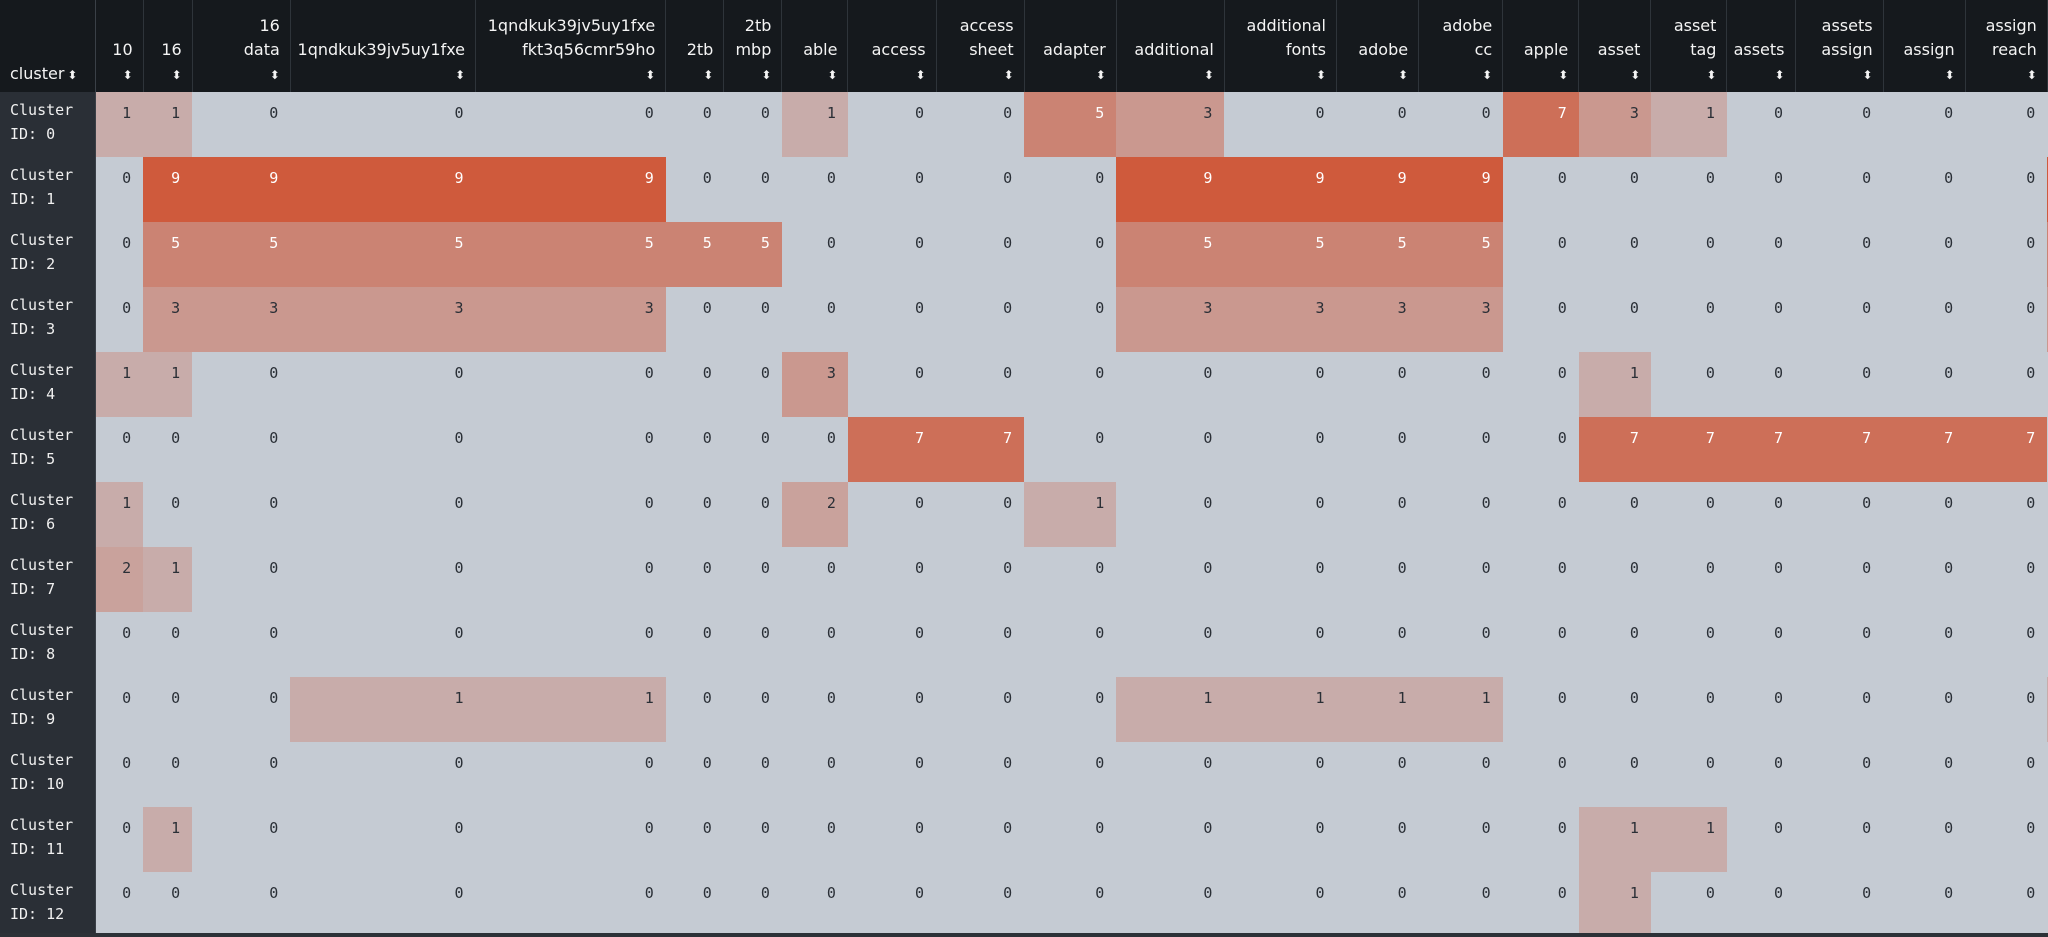  Describe the element at coordinates (241, 46) in the screenshot. I see `column-header-16_data: 16 data ⬍` at that location.